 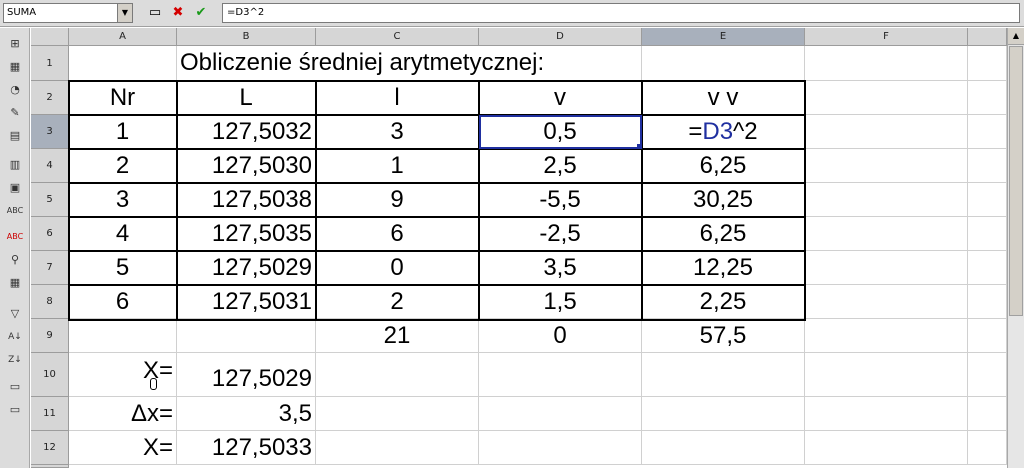 I want to click on cell-c1, so click(x=397, y=63).